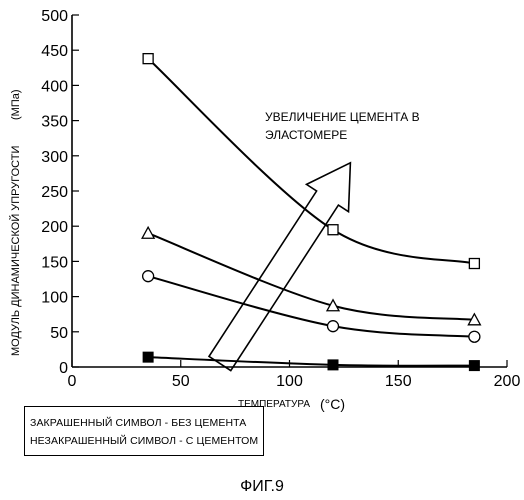  Describe the element at coordinates (54, 16) in the screenshot. I see `y-tick-label: 500` at that location.